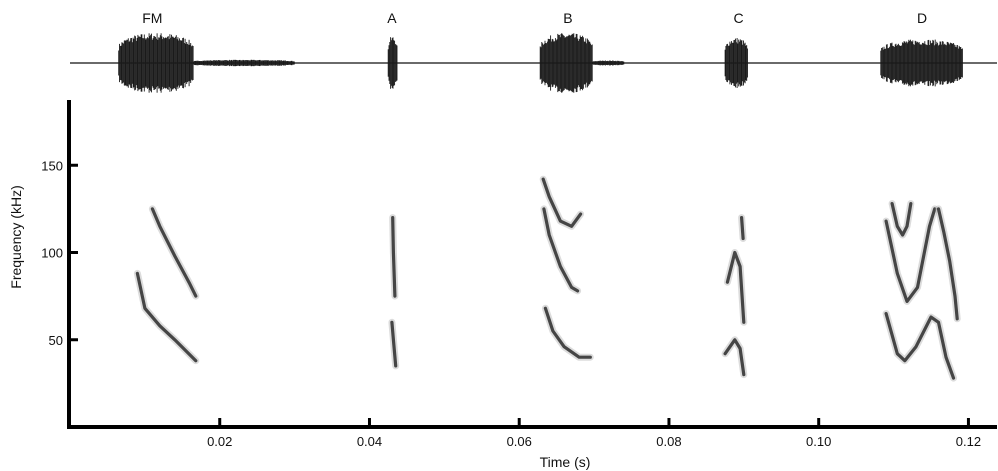 Image resolution: width=998 pixels, height=471 pixels. Describe the element at coordinates (922, 18) in the screenshot. I see `waveform-label-d: D` at that location.